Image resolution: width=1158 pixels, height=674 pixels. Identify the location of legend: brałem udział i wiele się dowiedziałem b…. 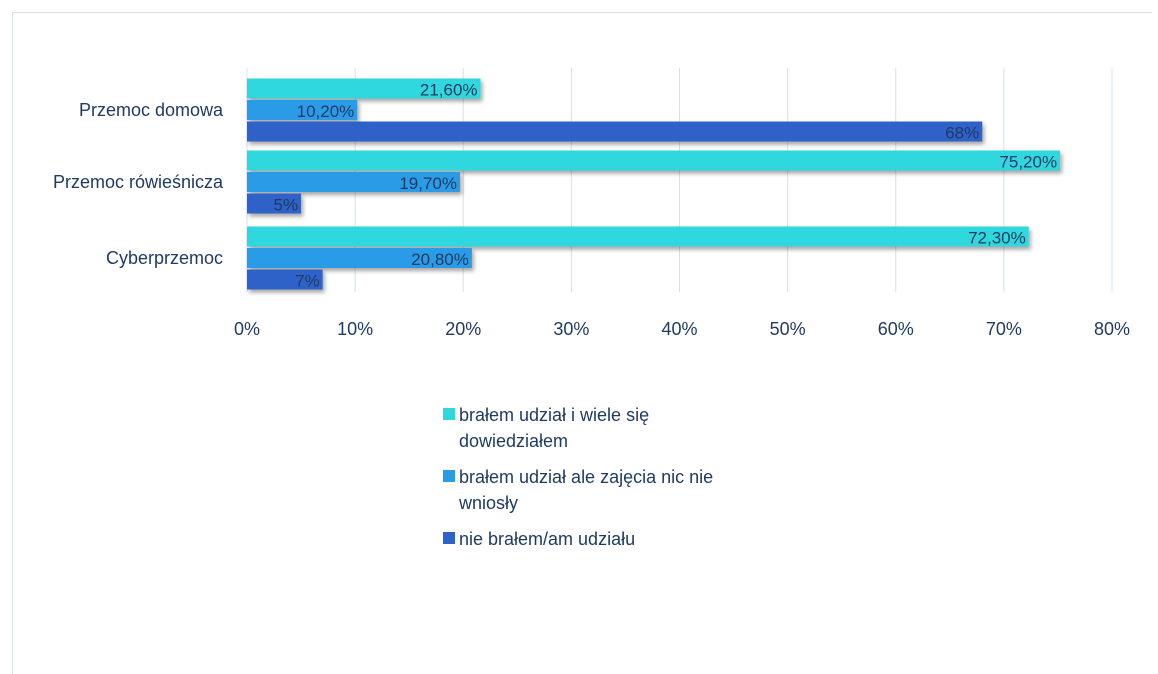
(603, 482).